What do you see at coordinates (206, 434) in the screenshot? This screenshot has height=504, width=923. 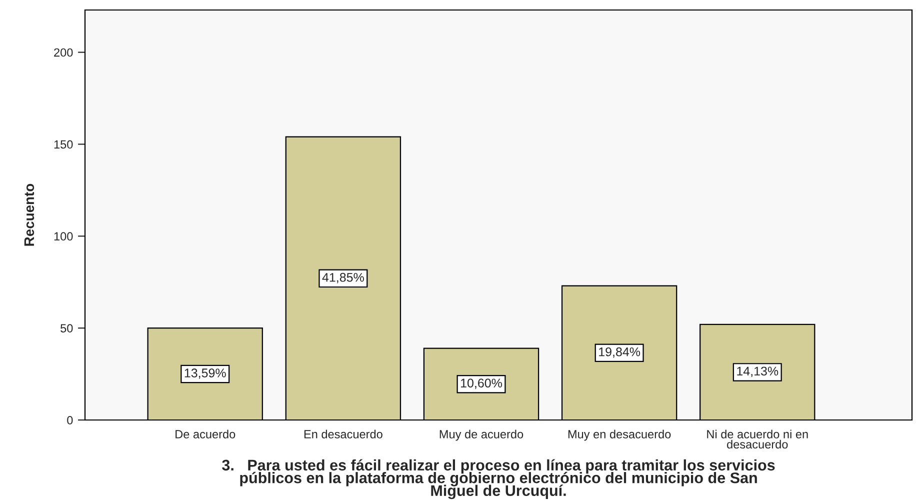 I see `x-tick-label: De acuerdo` at bounding box center [206, 434].